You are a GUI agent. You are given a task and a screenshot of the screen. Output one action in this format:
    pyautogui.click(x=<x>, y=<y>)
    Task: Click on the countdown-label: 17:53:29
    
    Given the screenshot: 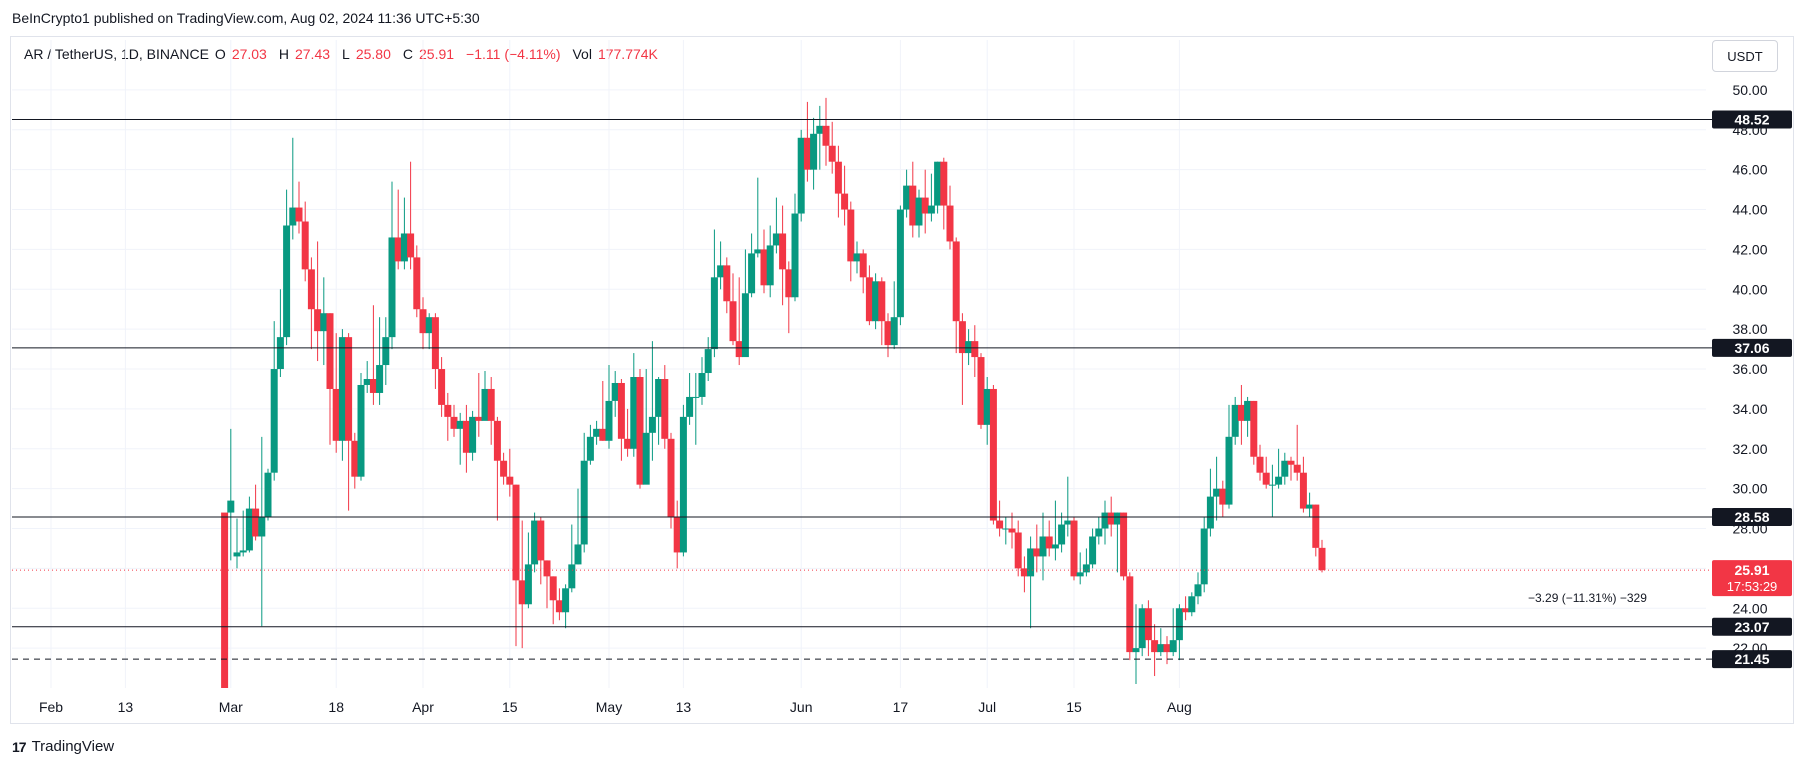 What is the action you would take?
    pyautogui.click(x=1752, y=586)
    